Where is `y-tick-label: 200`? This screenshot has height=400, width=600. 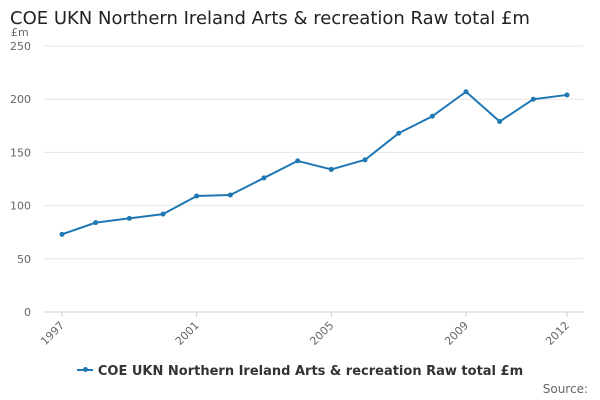 y-tick-label: 200 is located at coordinates (20, 99).